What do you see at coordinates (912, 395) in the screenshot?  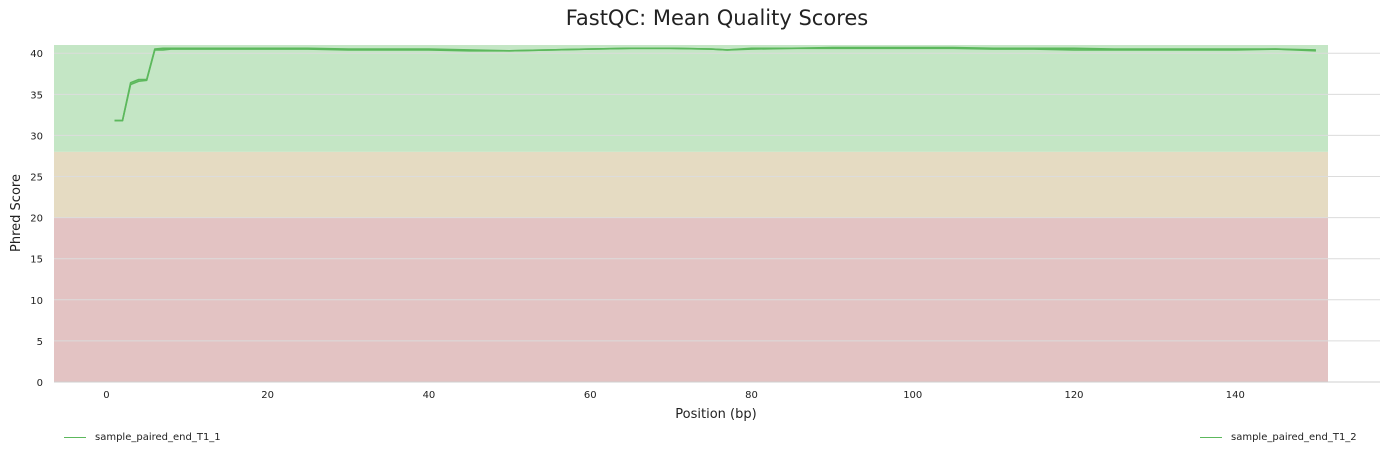 I see `x-tick-label: 100` at bounding box center [912, 395].